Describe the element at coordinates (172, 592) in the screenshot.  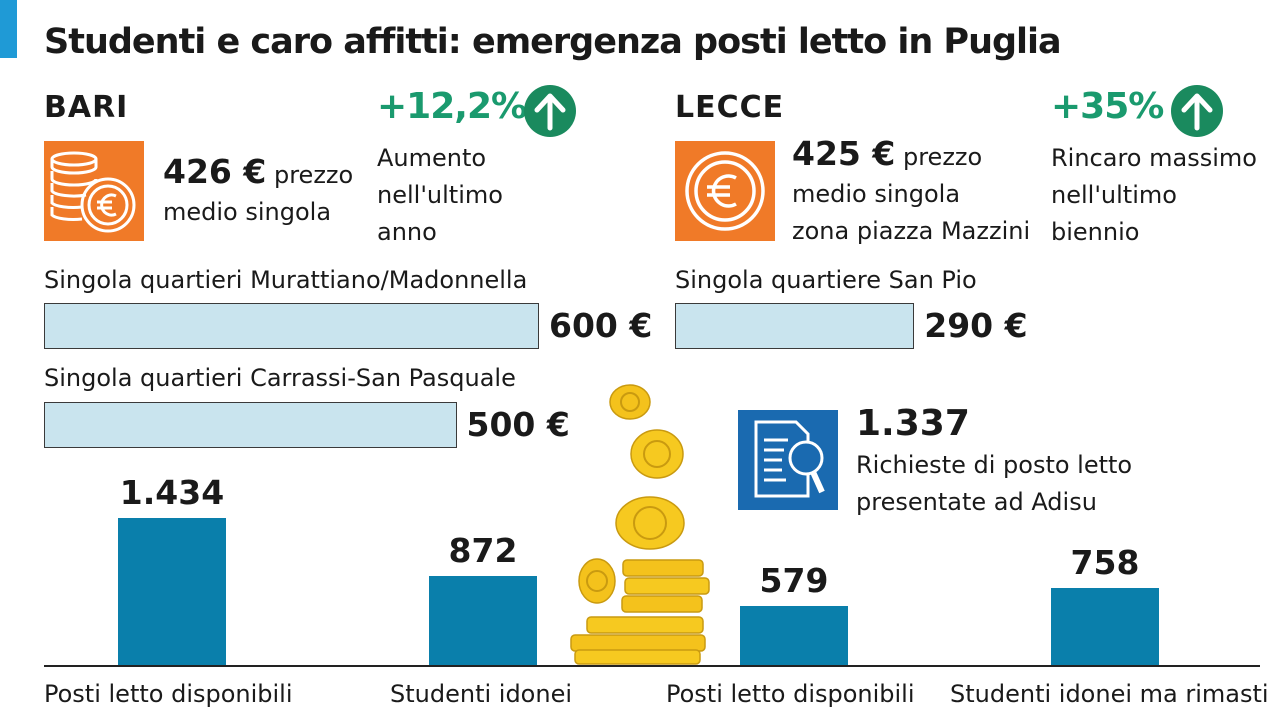
I see `vbar-posti-bari` at that location.